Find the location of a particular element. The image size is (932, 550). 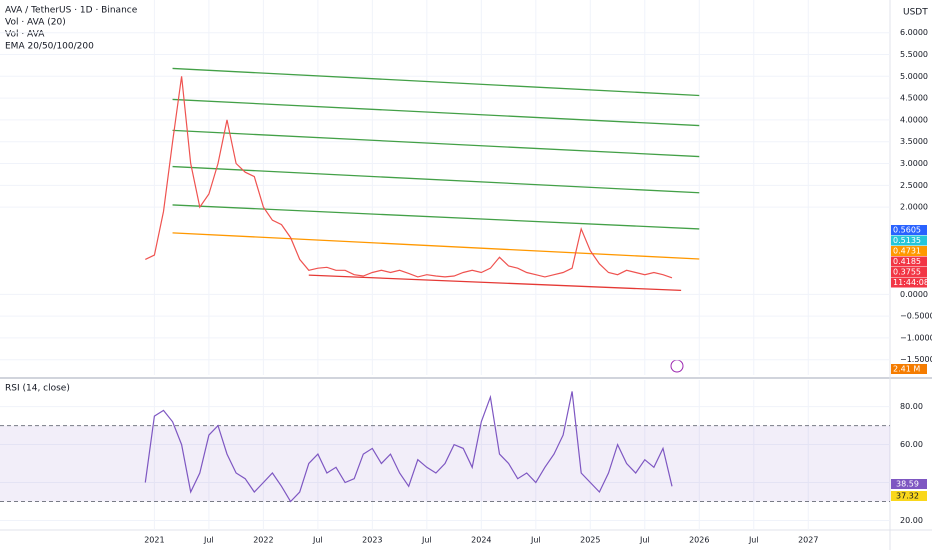

currency: USDT is located at coordinates (915, 13).